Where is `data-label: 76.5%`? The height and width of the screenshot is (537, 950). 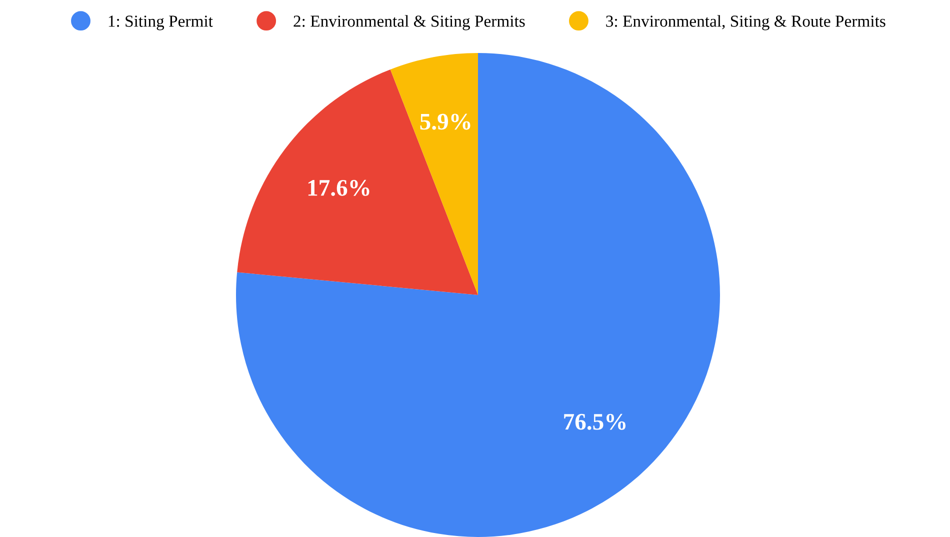 data-label: 76.5% is located at coordinates (595, 422).